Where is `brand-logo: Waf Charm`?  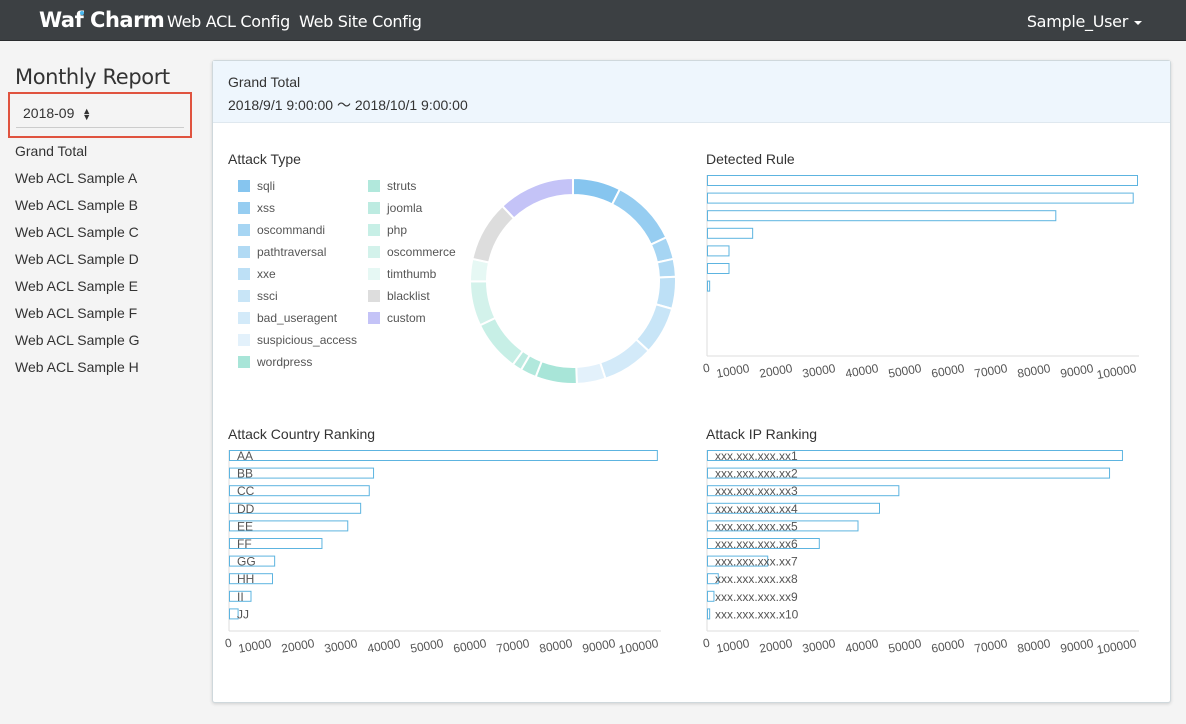
brand-logo: Waf Charm is located at coordinates (102, 20).